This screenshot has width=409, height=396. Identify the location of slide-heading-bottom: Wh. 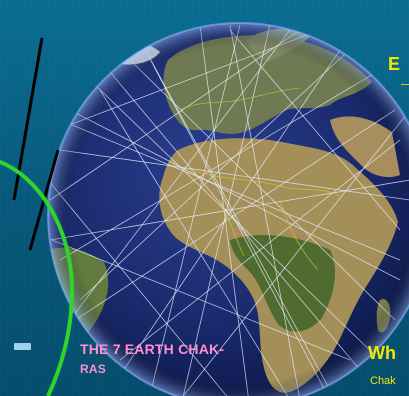
(382, 353).